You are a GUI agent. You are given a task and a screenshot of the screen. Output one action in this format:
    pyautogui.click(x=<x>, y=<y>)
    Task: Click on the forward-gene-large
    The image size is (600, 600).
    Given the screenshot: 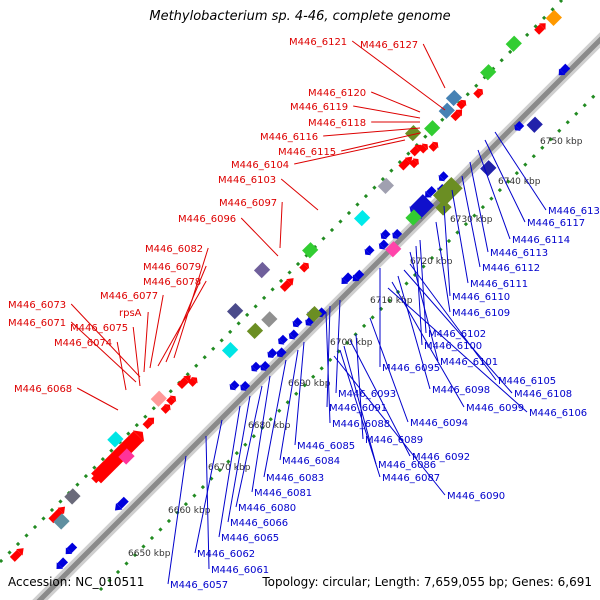 What is the action you would take?
    pyautogui.click(x=118, y=457)
    